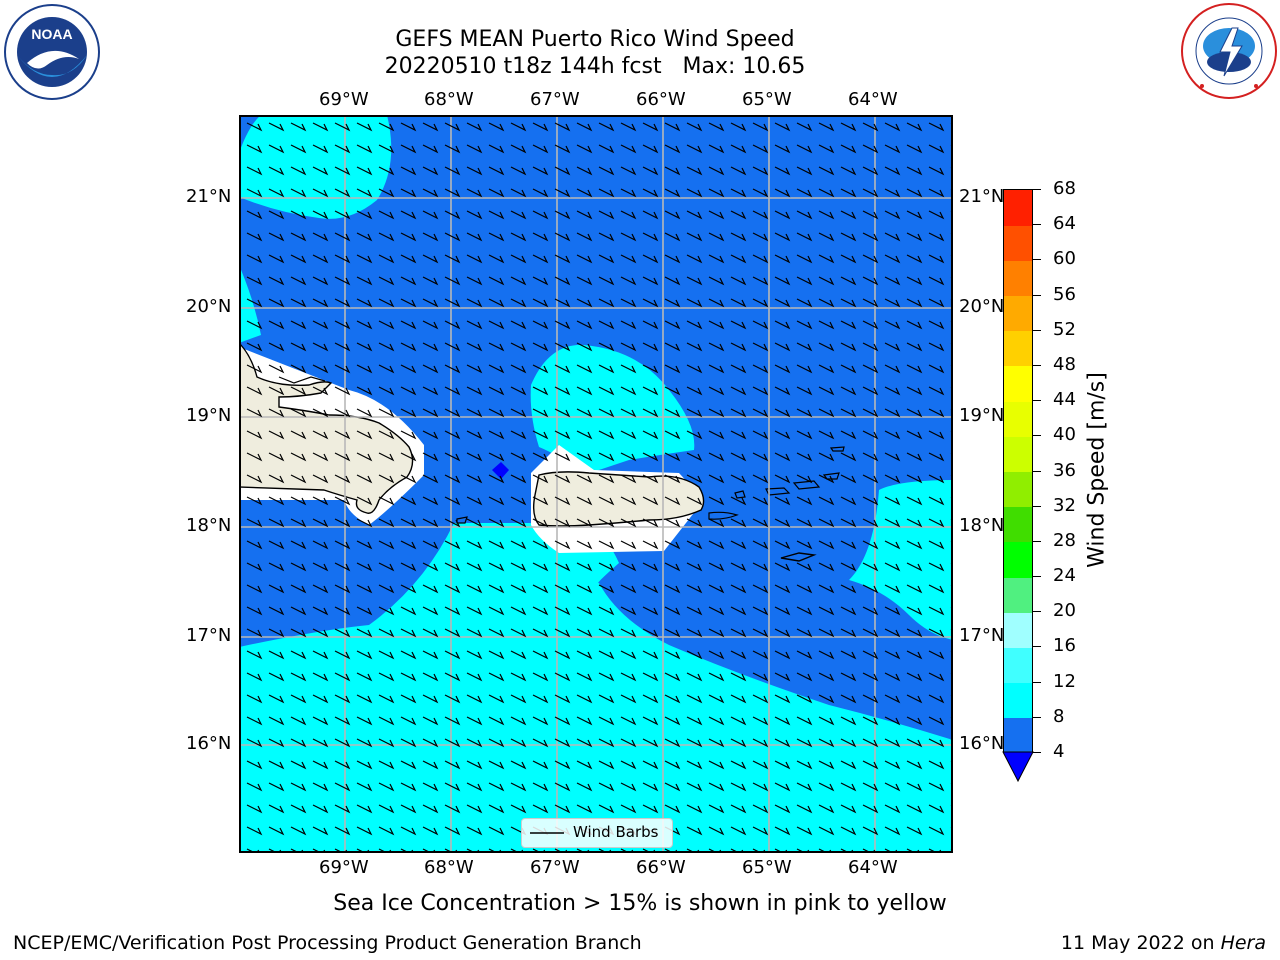 This screenshot has width=1280, height=960. Describe the element at coordinates (1163, 943) in the screenshot. I see `run-date: 11 May 2022 on Hera` at that location.